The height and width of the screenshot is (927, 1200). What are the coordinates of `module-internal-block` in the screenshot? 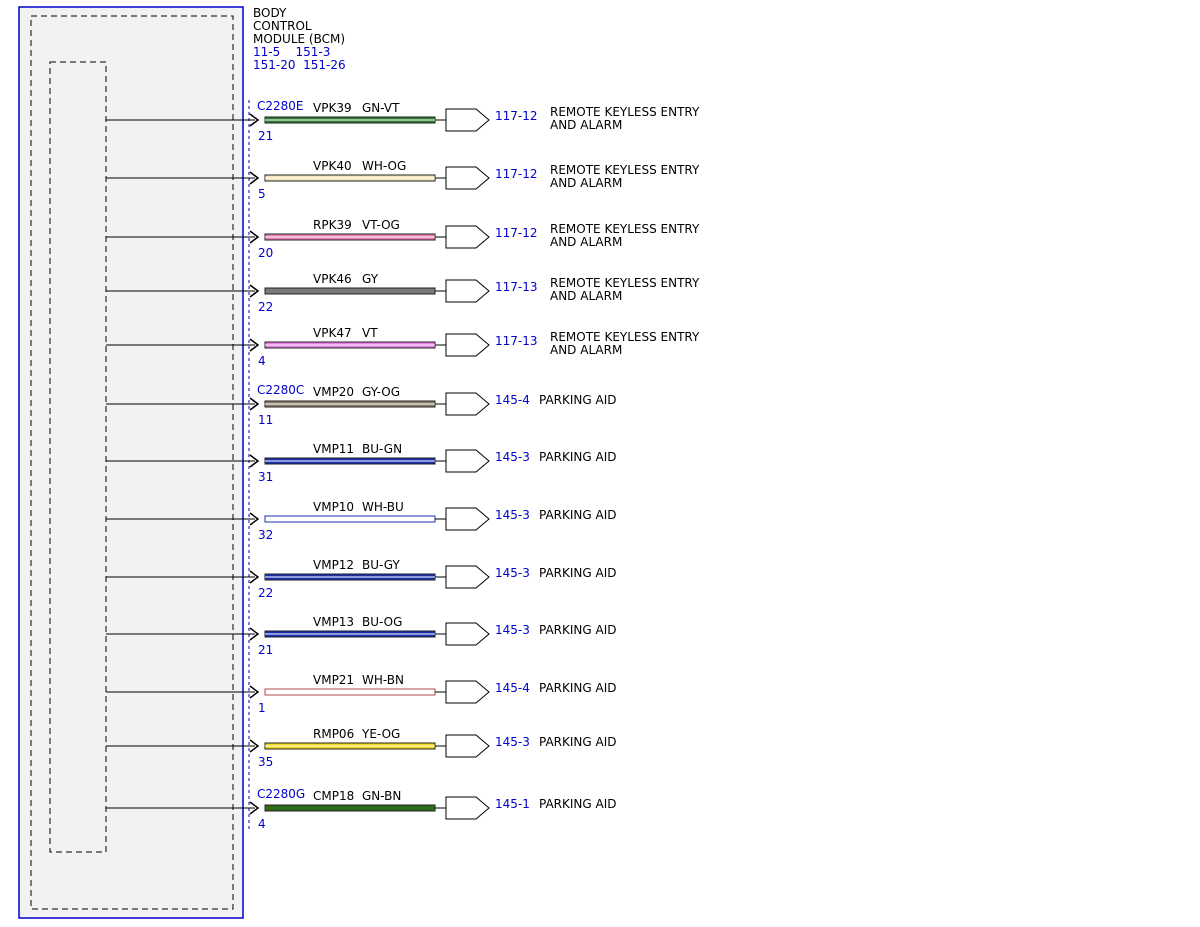 It's located at (78, 457).